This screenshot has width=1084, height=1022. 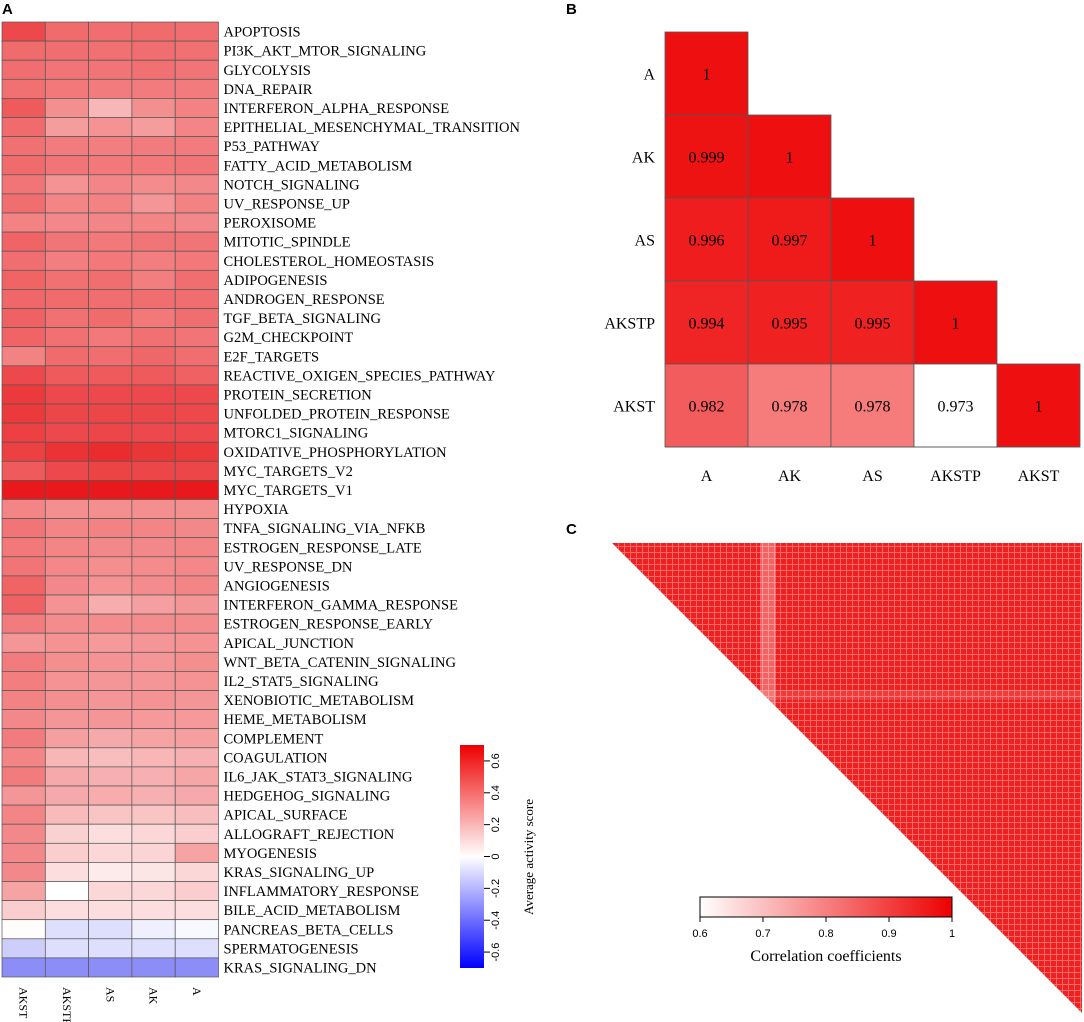 I want to click on activity-row-label: INTERFERON_ALPHA_RESPONSE, so click(x=337, y=109).